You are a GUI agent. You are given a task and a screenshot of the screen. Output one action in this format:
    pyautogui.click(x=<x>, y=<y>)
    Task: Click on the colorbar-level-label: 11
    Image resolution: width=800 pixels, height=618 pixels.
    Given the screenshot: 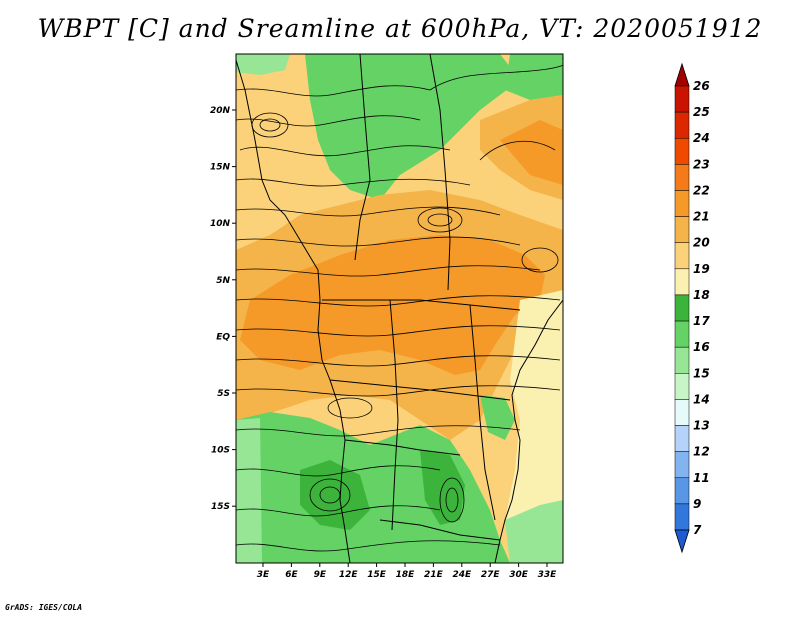 What is the action you would take?
    pyautogui.click(x=701, y=478)
    